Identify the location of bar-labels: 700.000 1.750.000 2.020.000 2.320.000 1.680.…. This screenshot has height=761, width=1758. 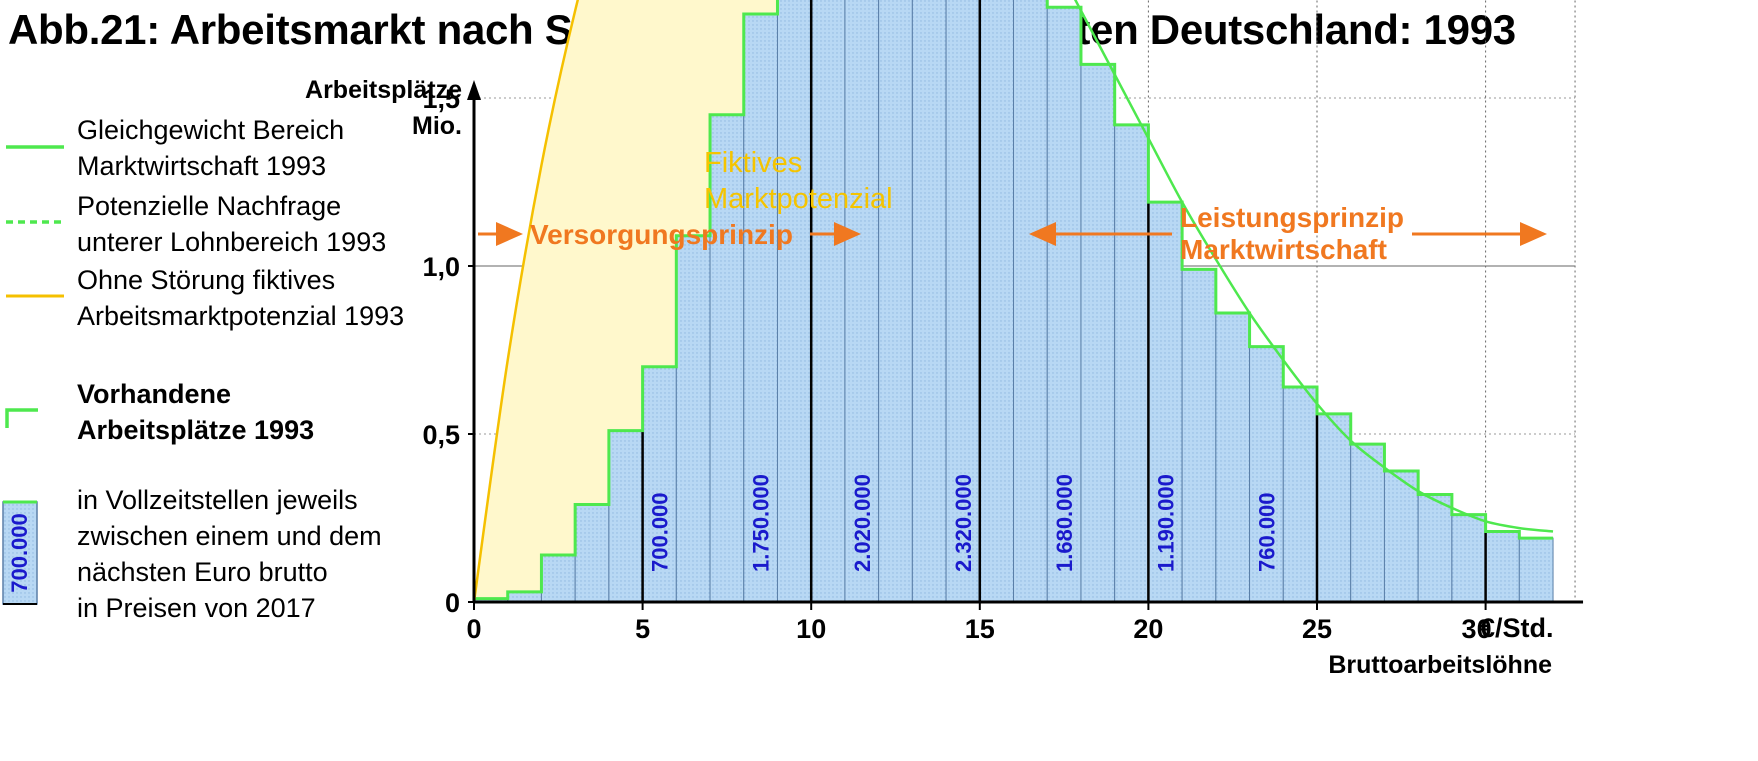
(963, 523).